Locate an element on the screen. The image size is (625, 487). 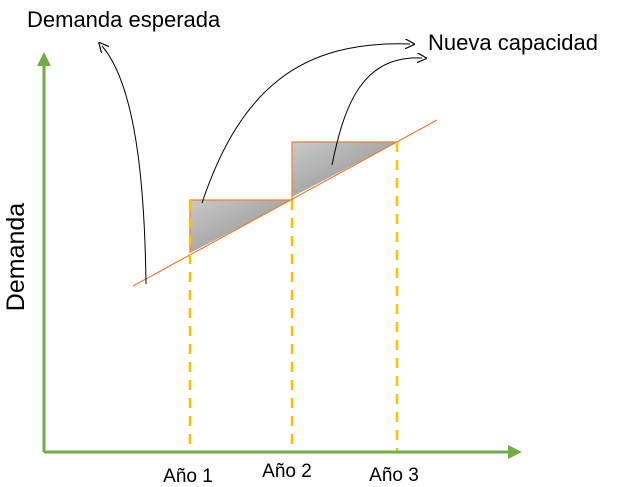
expected-demand-label: Demanda esperada is located at coordinates (124, 19).